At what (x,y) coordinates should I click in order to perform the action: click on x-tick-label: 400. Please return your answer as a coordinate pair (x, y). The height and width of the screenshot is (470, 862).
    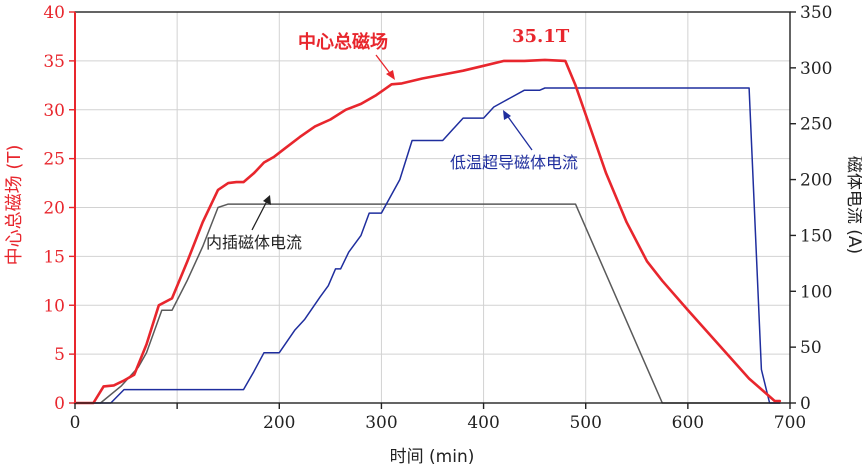
    Looking at the image, I should click on (483, 423).